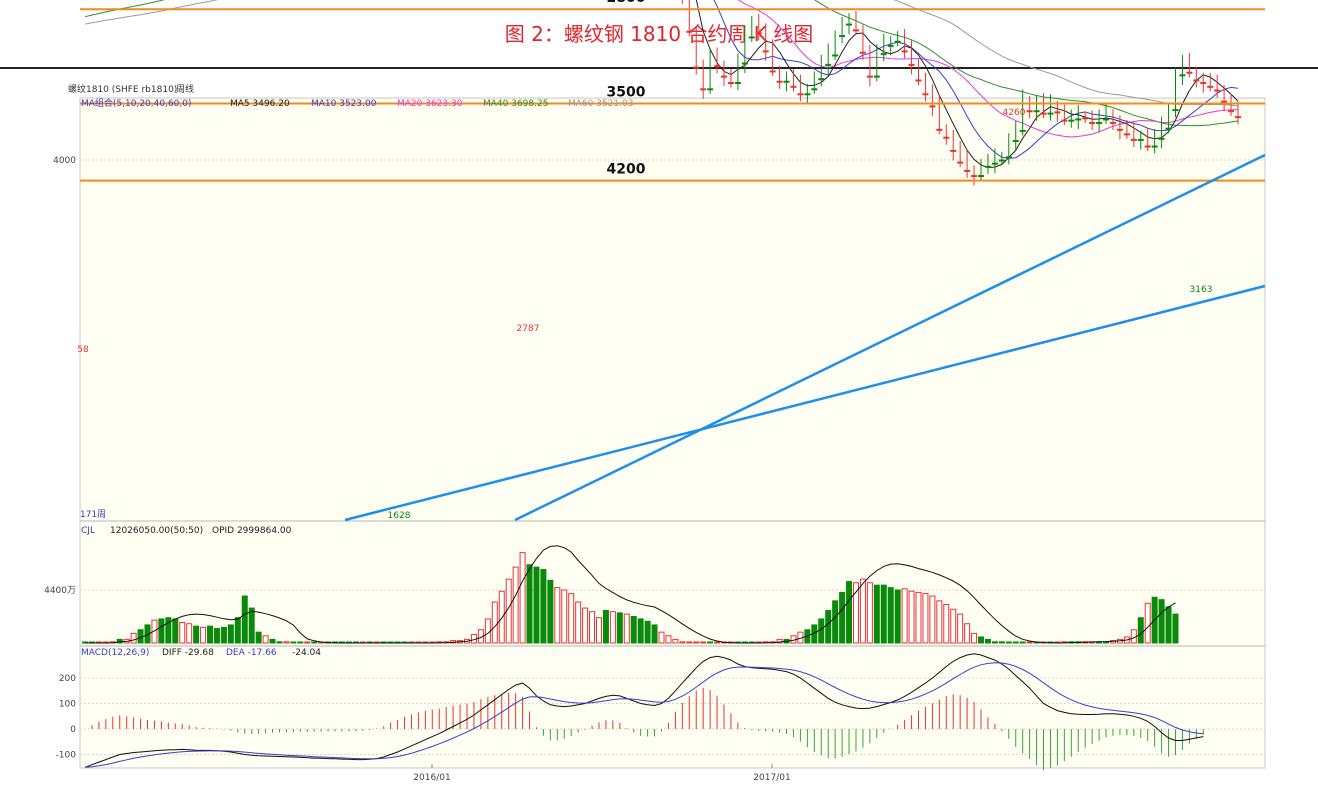 The height and width of the screenshot is (792, 1318). What do you see at coordinates (136, 103) in the screenshot?
I see `ma-group-select: MA组合(5,10,20,40,60,0)` at bounding box center [136, 103].